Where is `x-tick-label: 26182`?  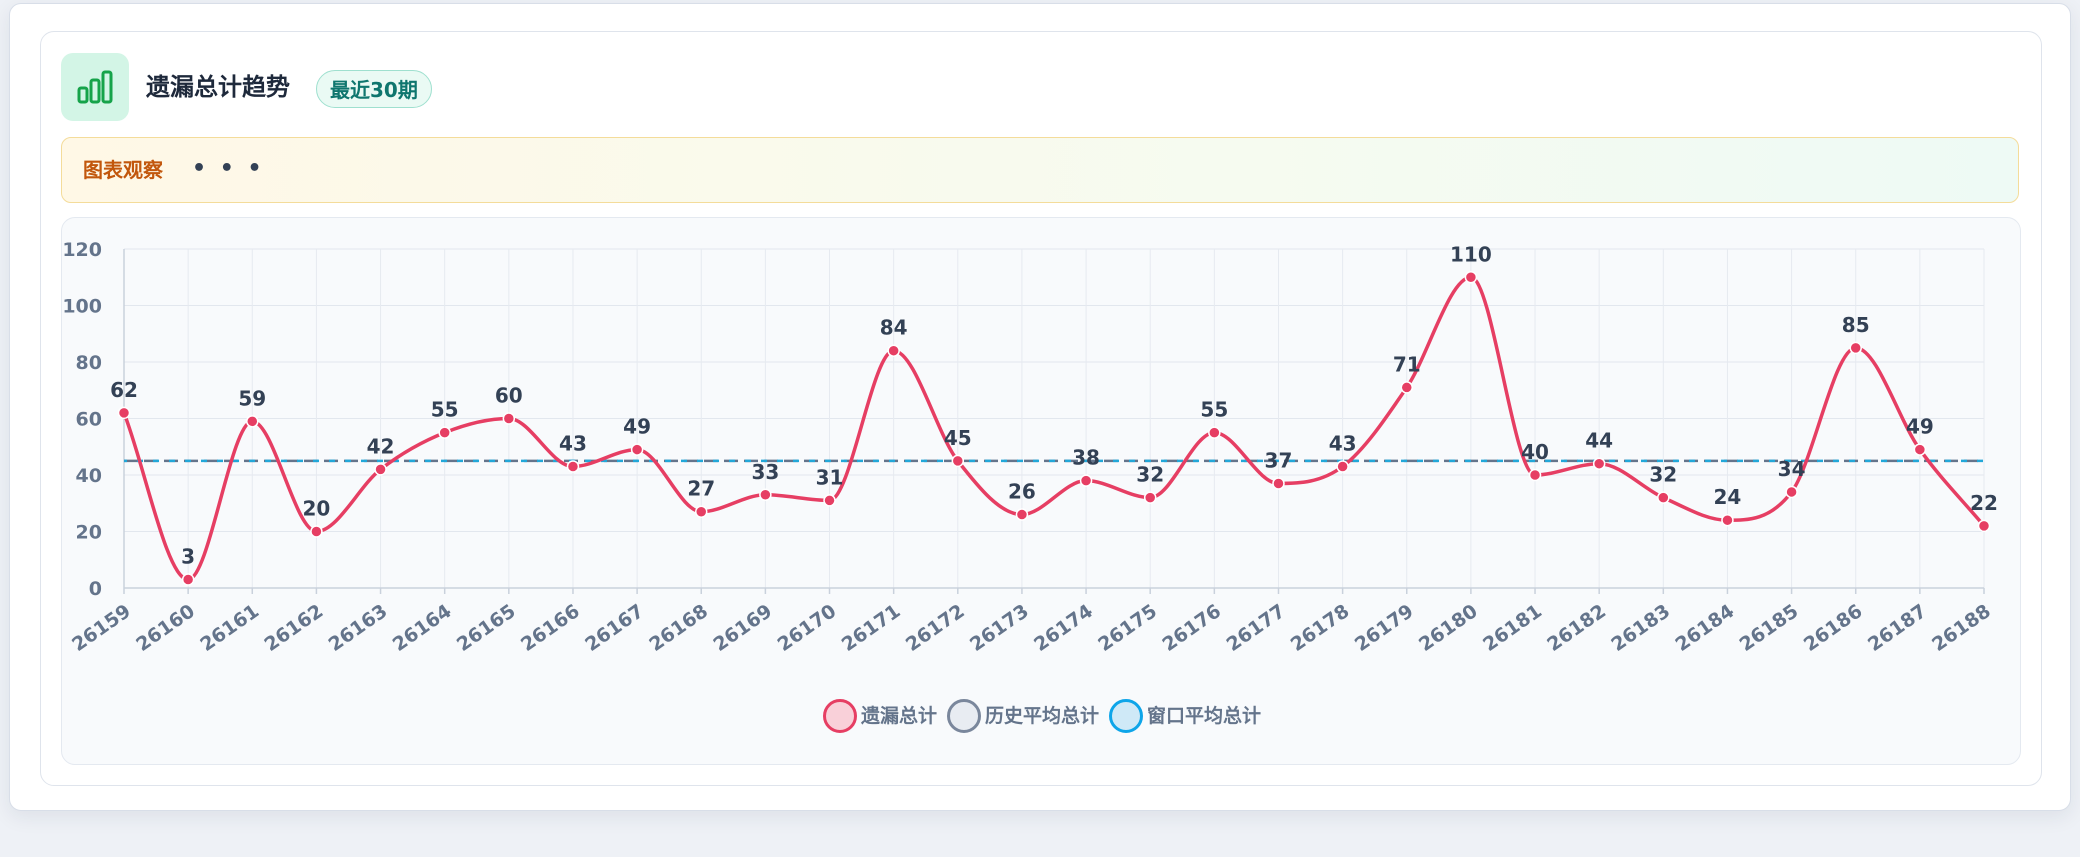 x-tick-label: 26182 is located at coordinates (1576, 628).